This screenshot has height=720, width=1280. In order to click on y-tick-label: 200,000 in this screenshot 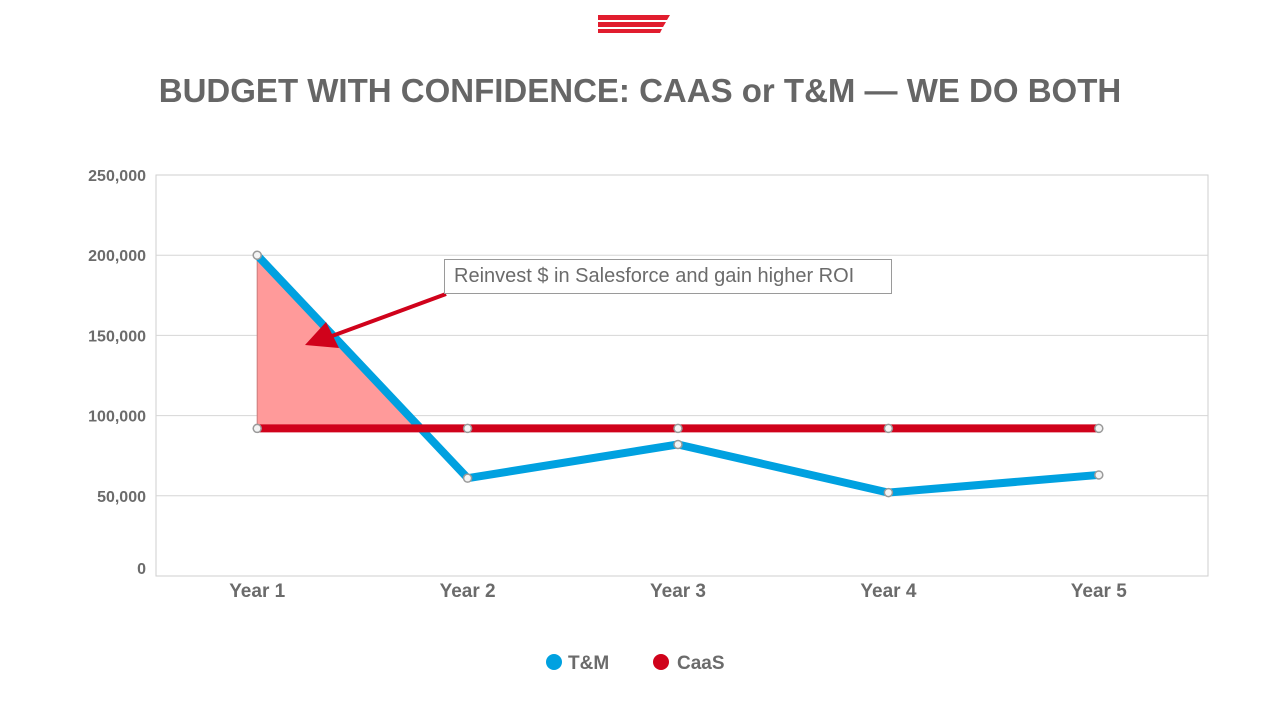, I will do `click(117, 256)`.